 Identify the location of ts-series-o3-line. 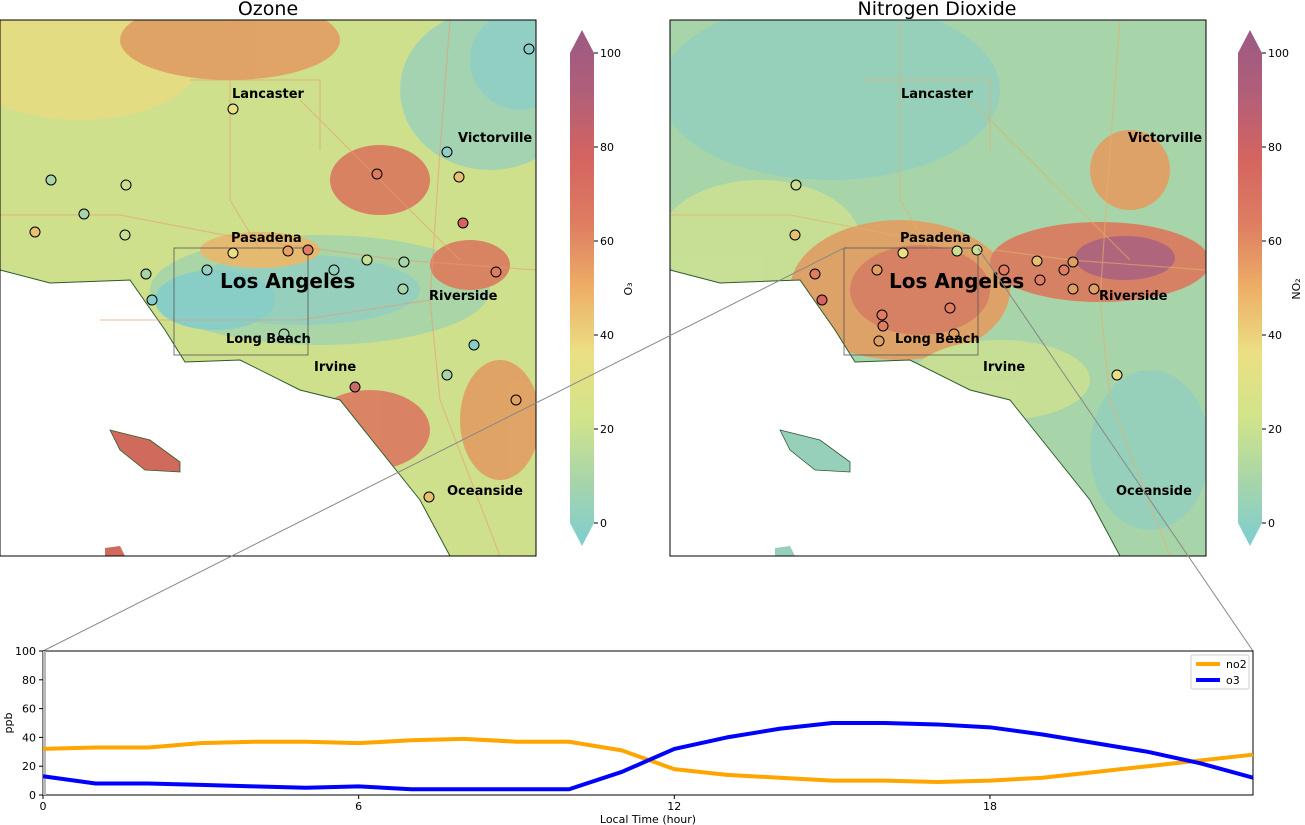
(648, 756).